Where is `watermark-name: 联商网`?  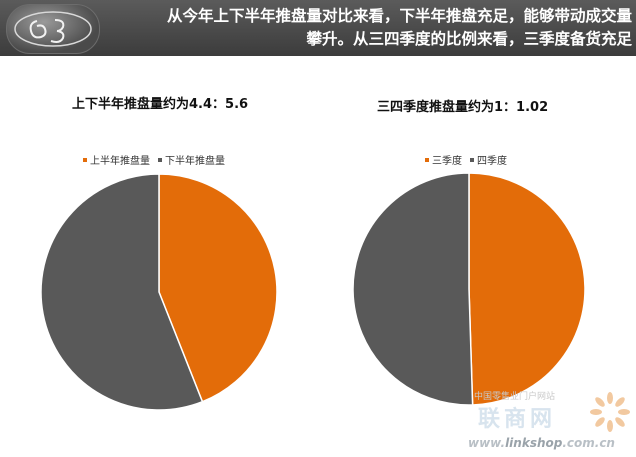
watermark-name: 联商网 is located at coordinates (517, 419).